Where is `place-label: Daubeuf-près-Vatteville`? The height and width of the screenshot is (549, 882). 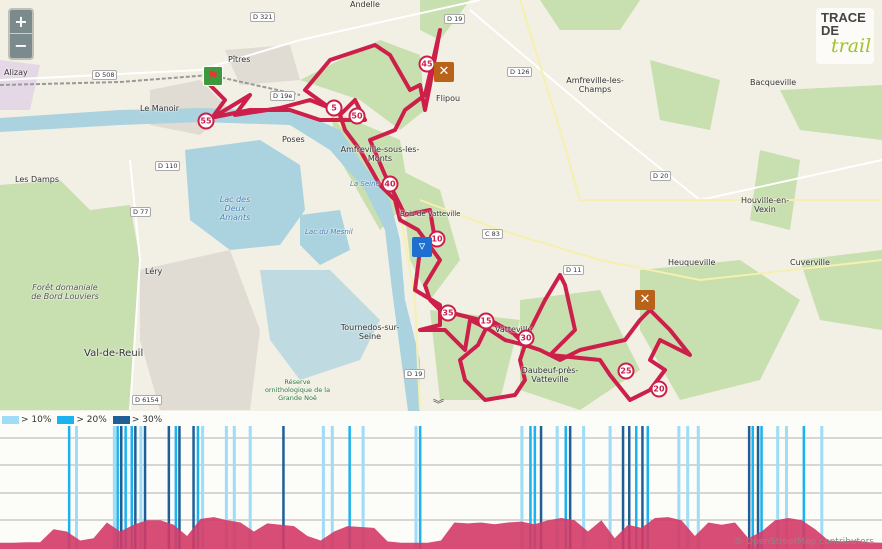 place-label: Daubeuf-près-Vatteville is located at coordinates (550, 375).